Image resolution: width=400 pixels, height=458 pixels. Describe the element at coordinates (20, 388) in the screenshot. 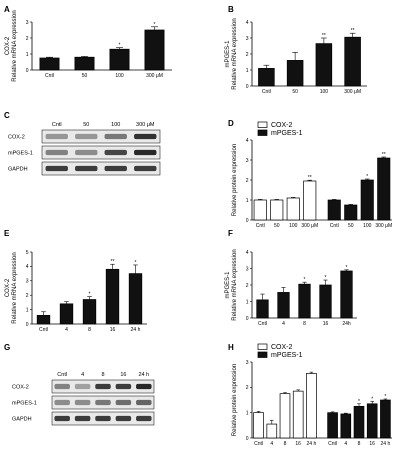

I see `blot-row-label: COX-2` at that location.